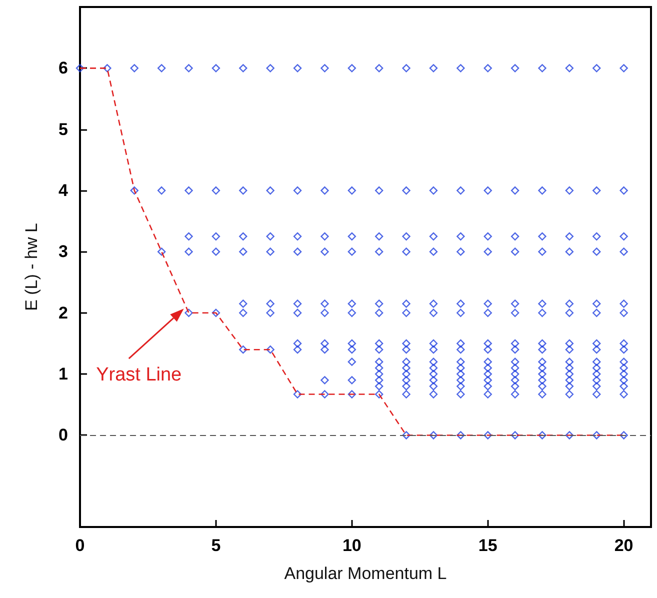 This screenshot has height=598, width=657. Describe the element at coordinates (63, 129) in the screenshot. I see `y-tick-label: 5` at that location.